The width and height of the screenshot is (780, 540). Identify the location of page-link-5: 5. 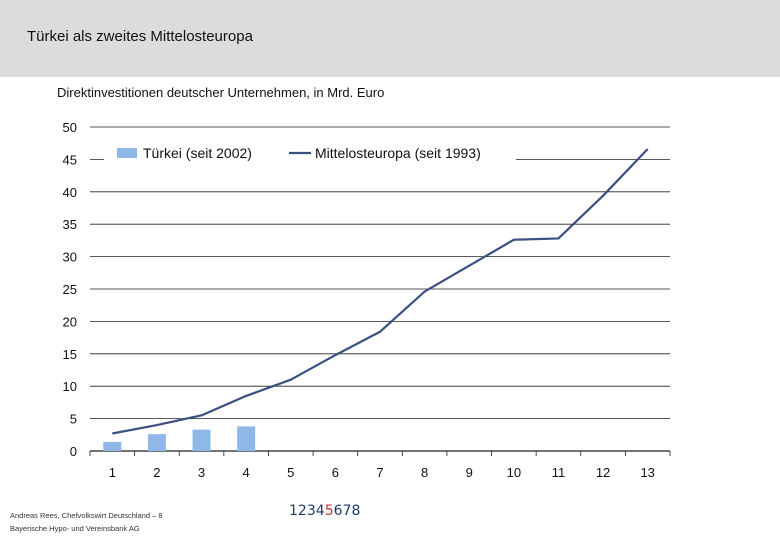
(329, 511).